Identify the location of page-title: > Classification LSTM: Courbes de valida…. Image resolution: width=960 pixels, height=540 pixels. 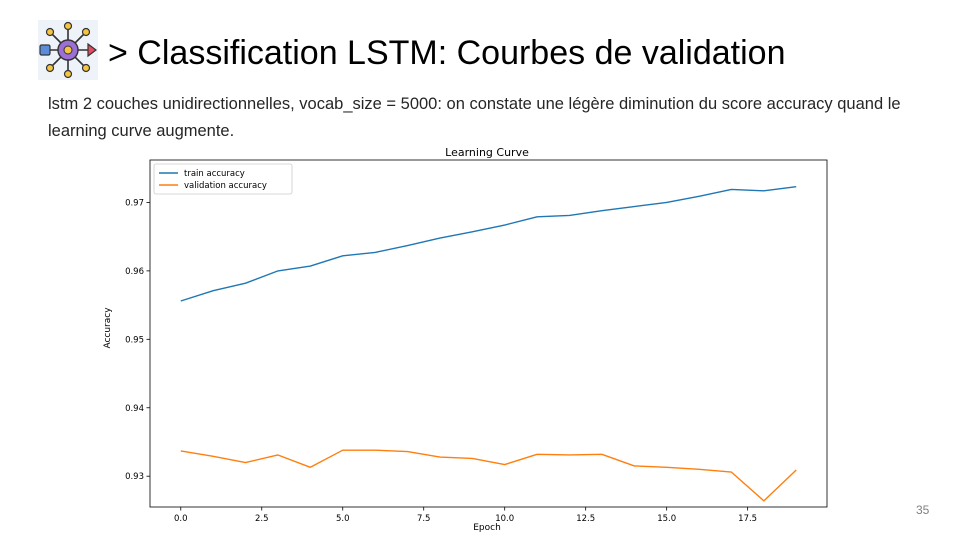
(447, 53).